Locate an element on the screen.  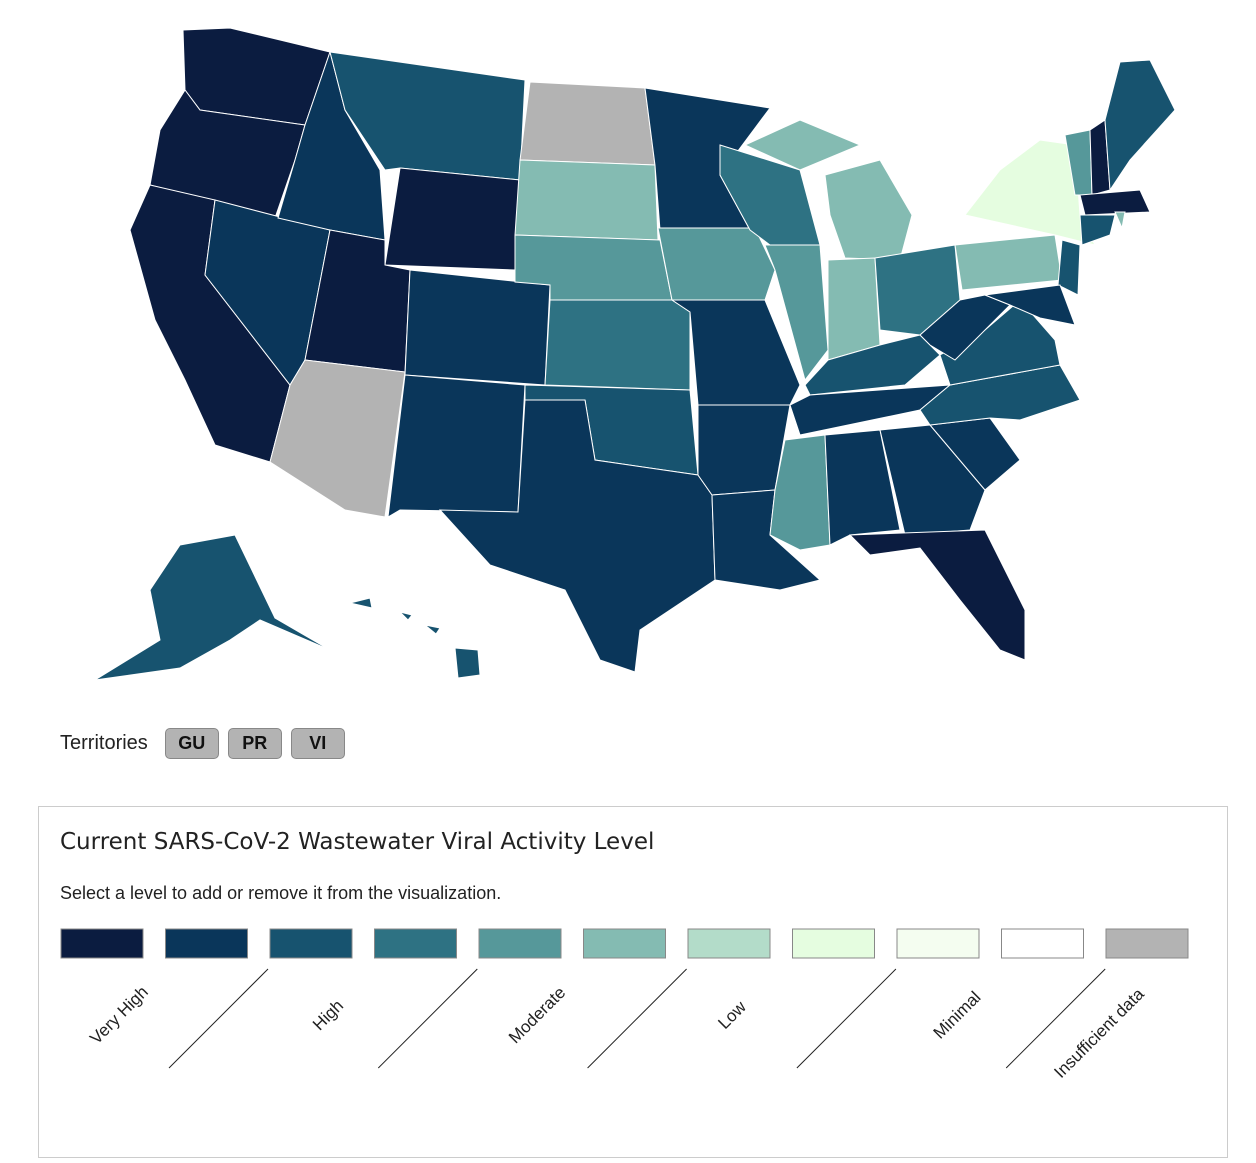
territory-button: GU is located at coordinates (191, 743).